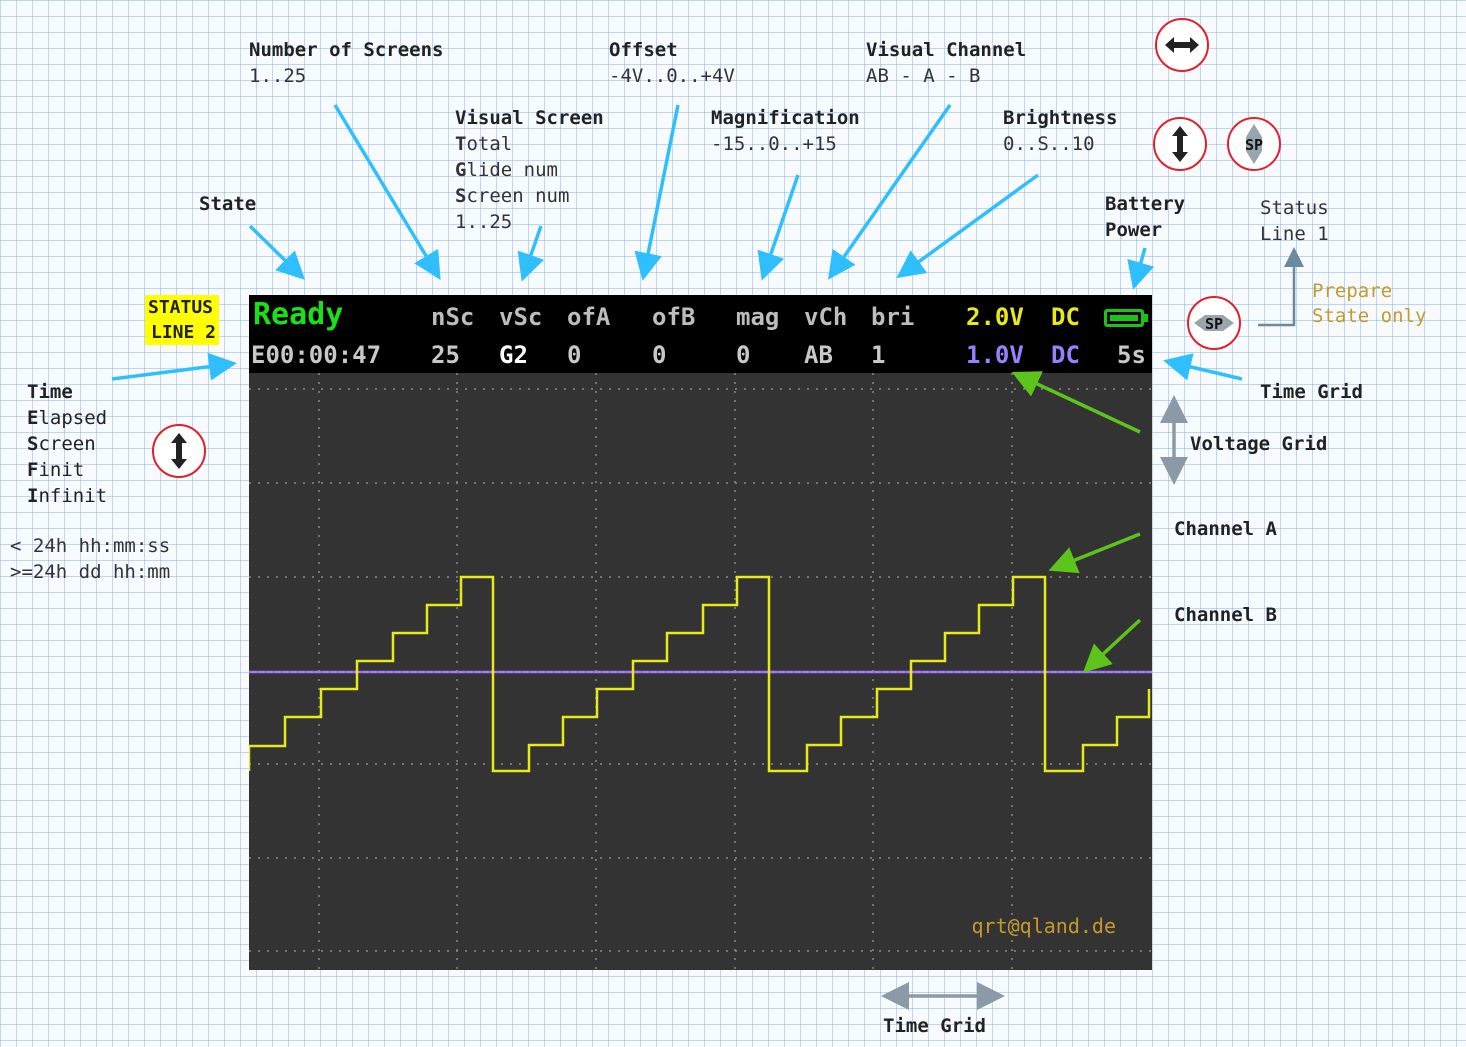  Describe the element at coordinates (1225, 529) in the screenshot. I see `channel-a-label: Channel A` at that location.